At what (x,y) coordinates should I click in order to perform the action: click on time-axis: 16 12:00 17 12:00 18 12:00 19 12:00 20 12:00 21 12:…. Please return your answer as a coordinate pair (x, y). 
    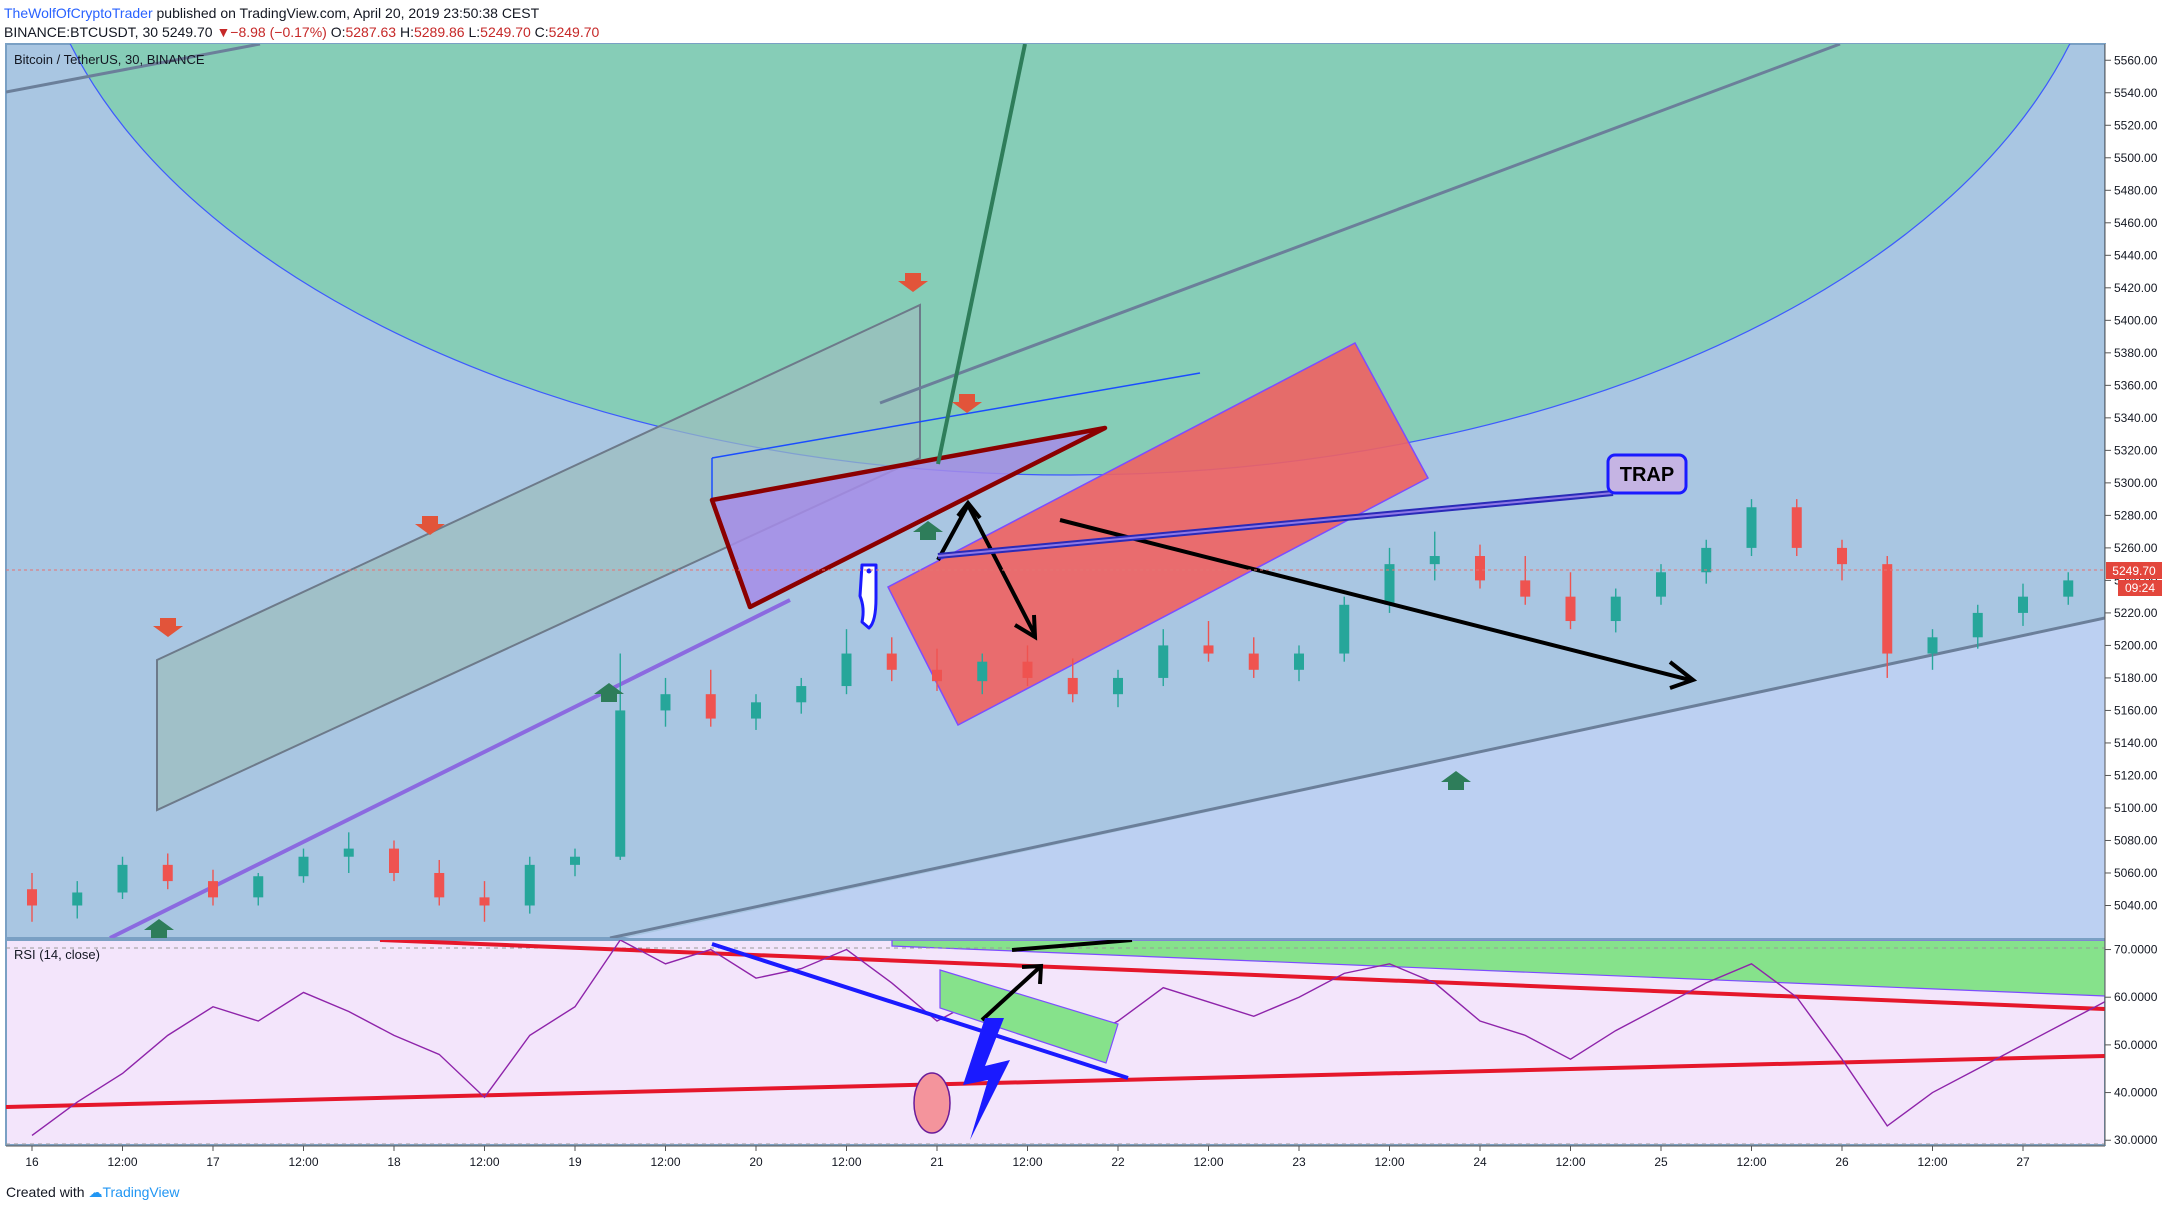
    Looking at the image, I should click on (1055, 1159).